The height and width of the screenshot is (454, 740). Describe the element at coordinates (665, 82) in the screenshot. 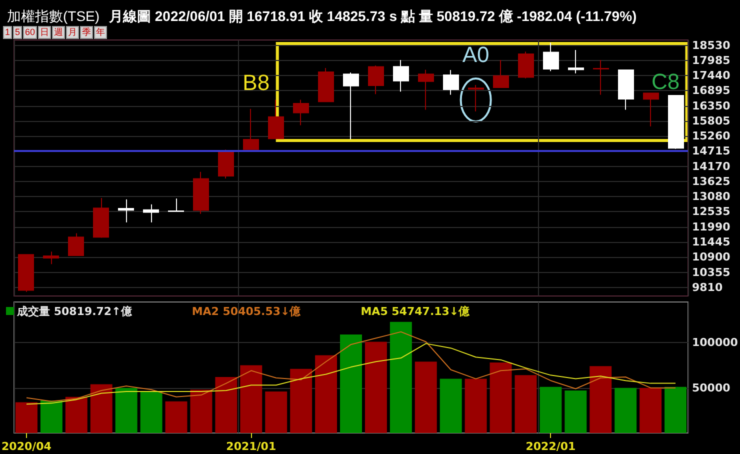

I see `annotation: C8` at that location.